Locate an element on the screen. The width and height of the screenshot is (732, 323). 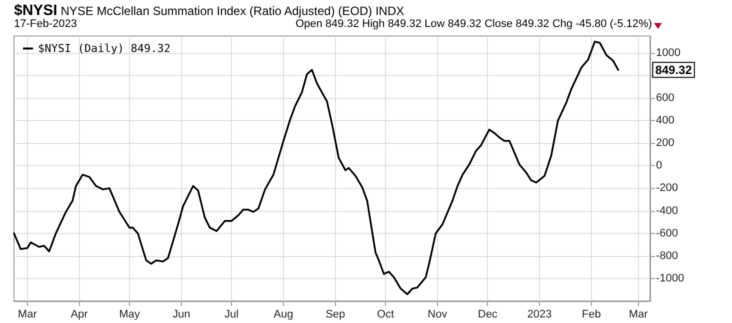
y-tick-label: -600 is located at coordinates (667, 233).